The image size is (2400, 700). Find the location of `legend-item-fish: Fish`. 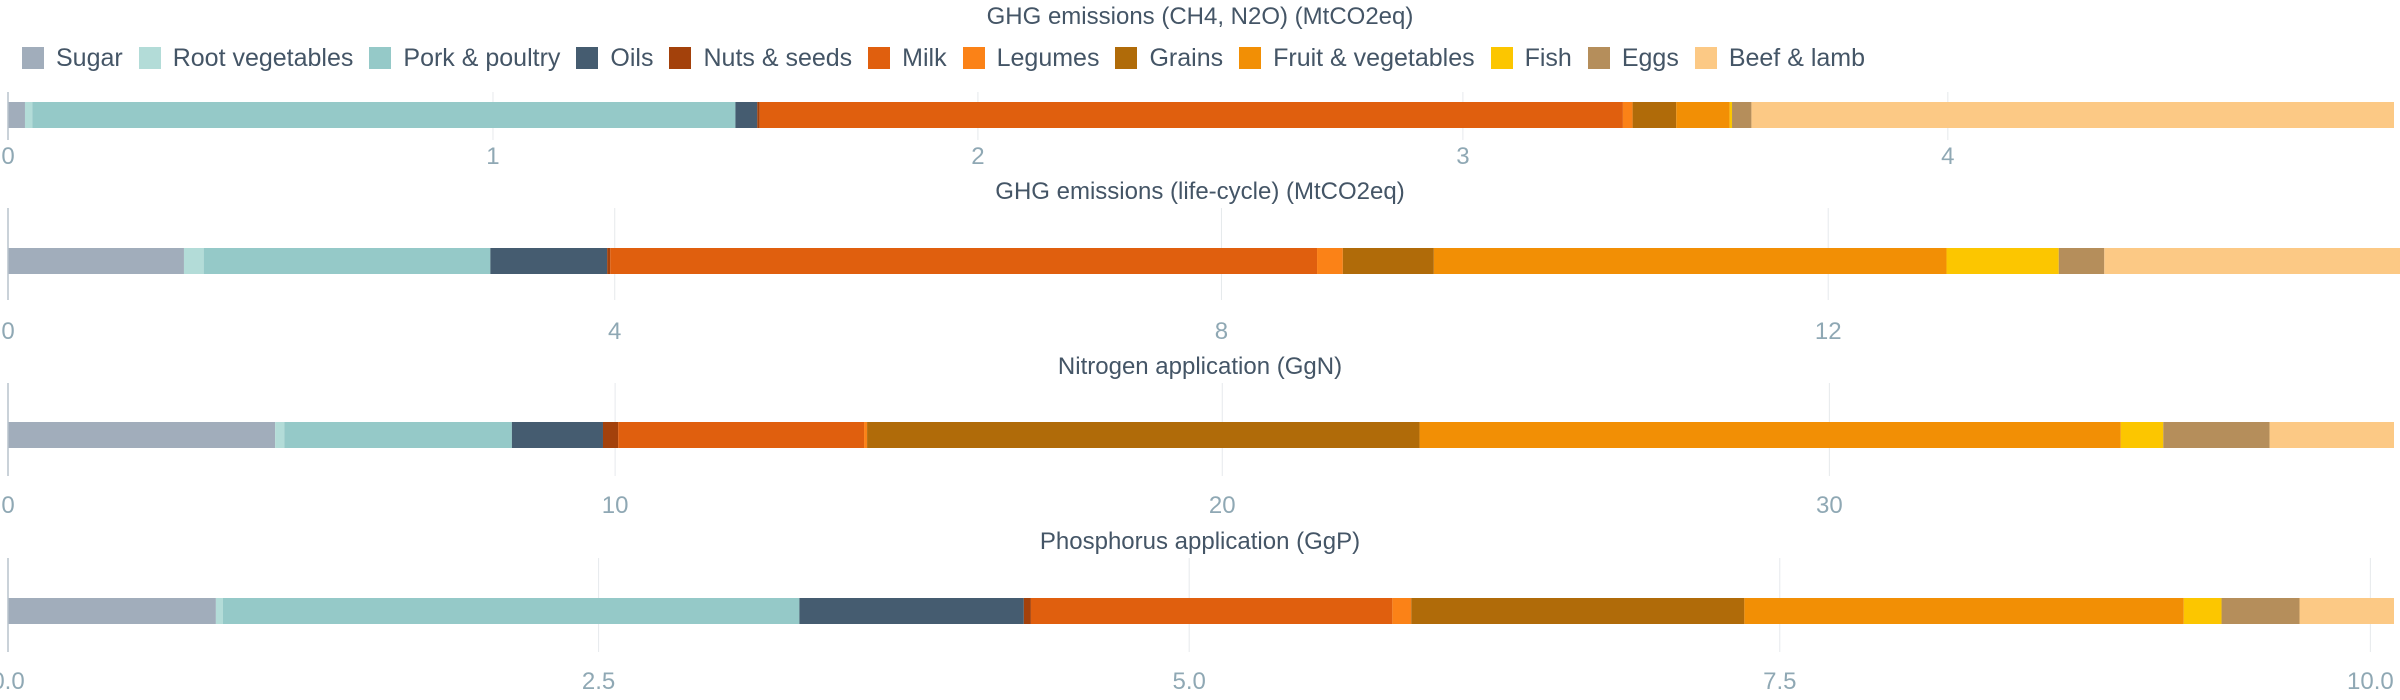

legend-item-fish: Fish is located at coordinates (1531, 58).